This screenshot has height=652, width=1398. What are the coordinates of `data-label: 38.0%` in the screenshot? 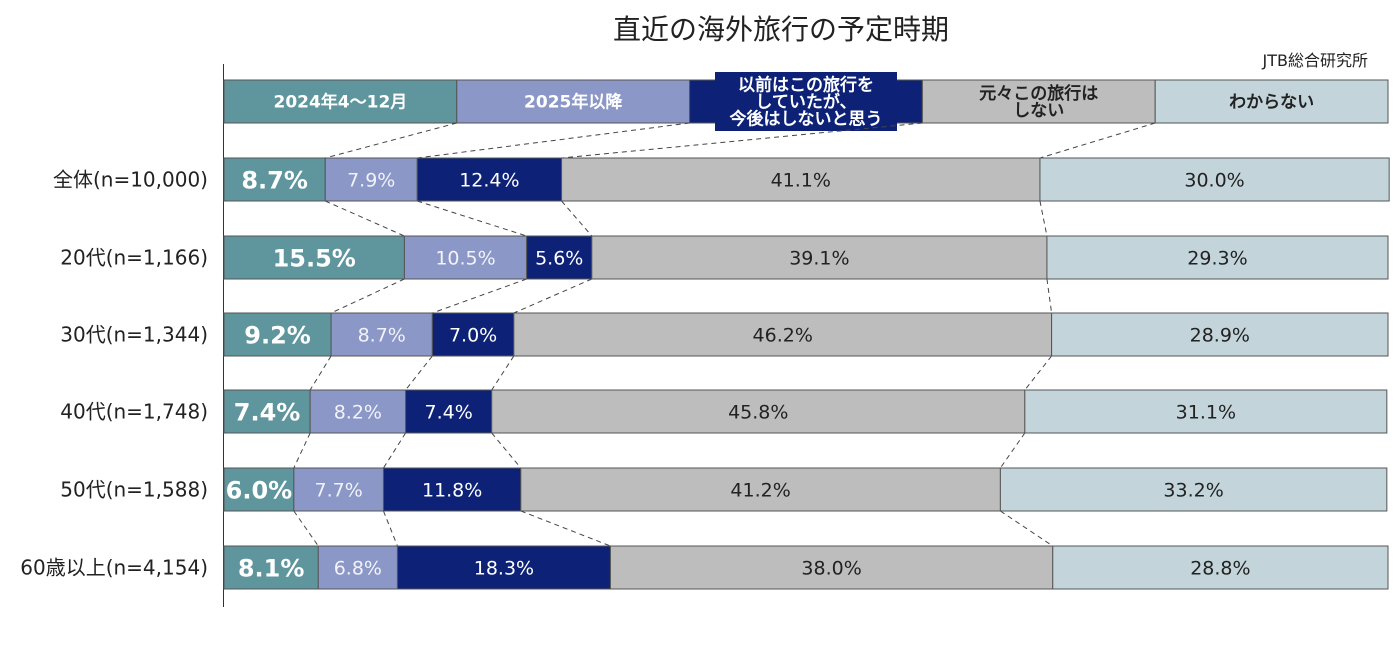 It's located at (831, 569).